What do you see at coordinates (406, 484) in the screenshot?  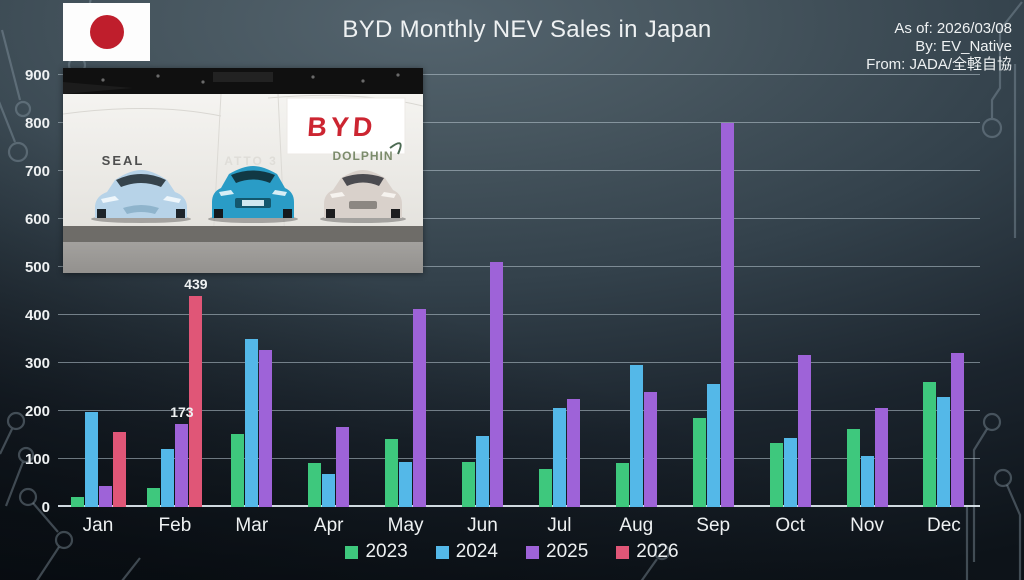 I see `bar-2024-may` at bounding box center [406, 484].